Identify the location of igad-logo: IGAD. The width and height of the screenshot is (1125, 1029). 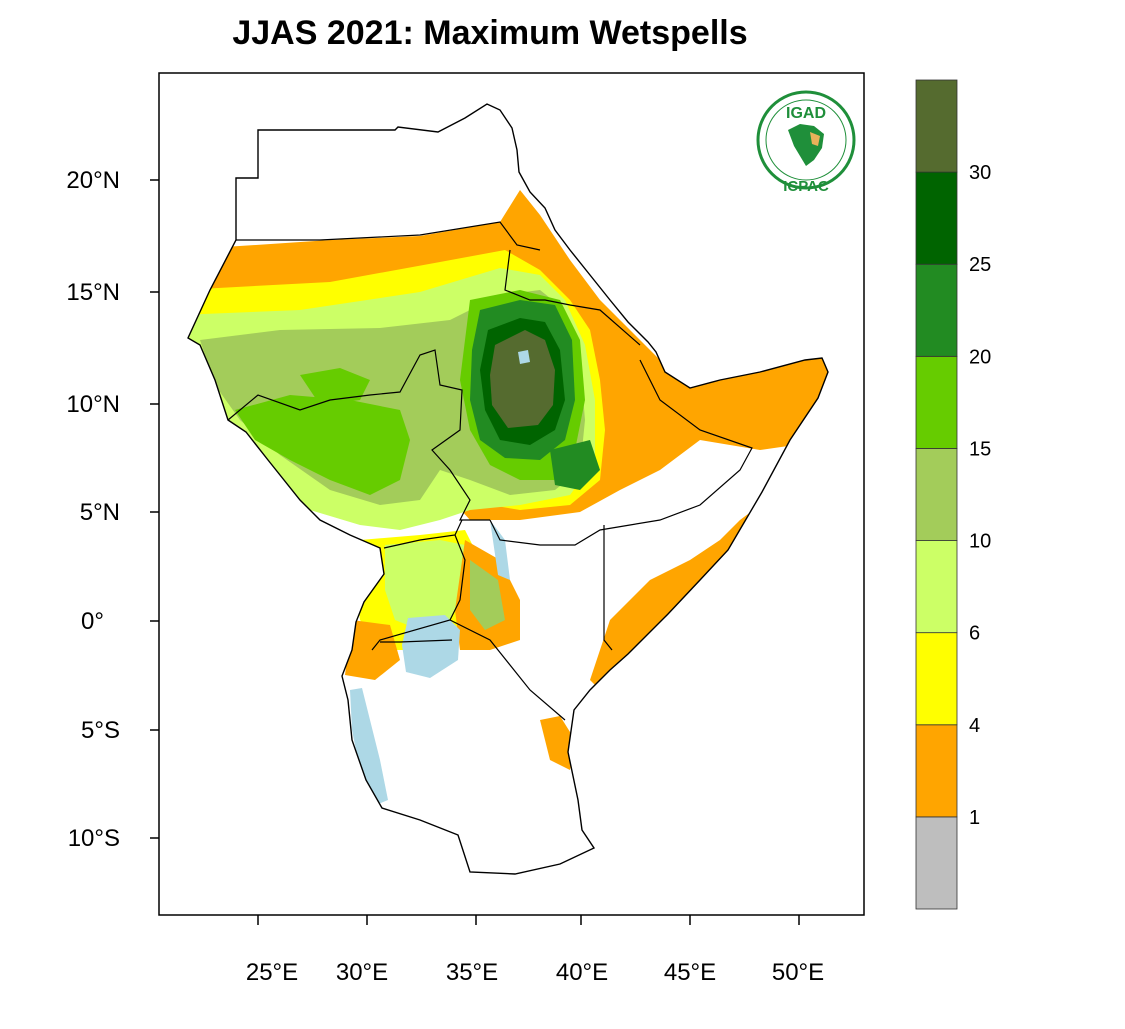
(806, 140).